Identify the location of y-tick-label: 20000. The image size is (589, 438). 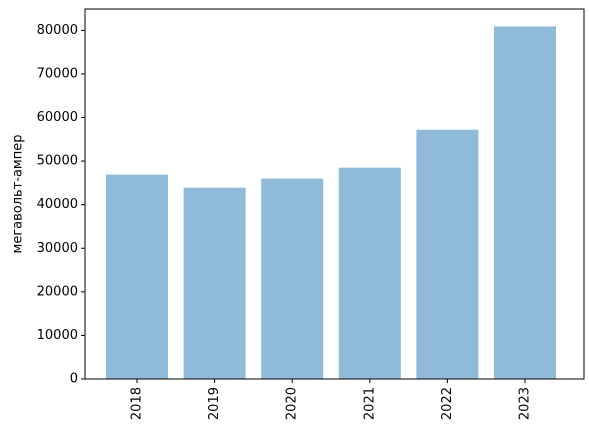
(57, 291).